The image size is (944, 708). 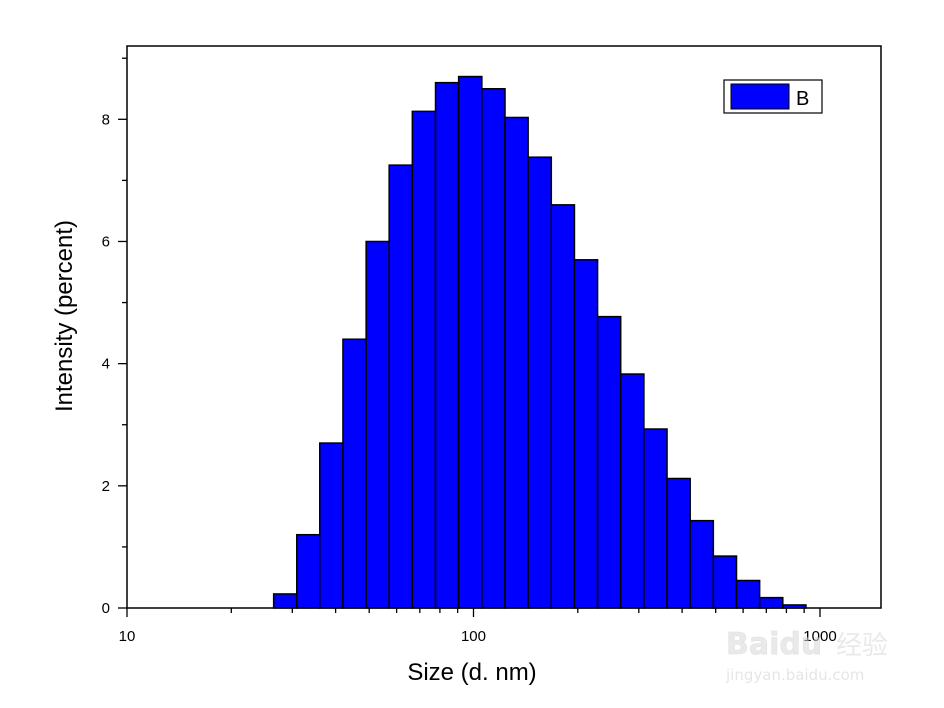 I want to click on legend-label: B, so click(x=802, y=99).